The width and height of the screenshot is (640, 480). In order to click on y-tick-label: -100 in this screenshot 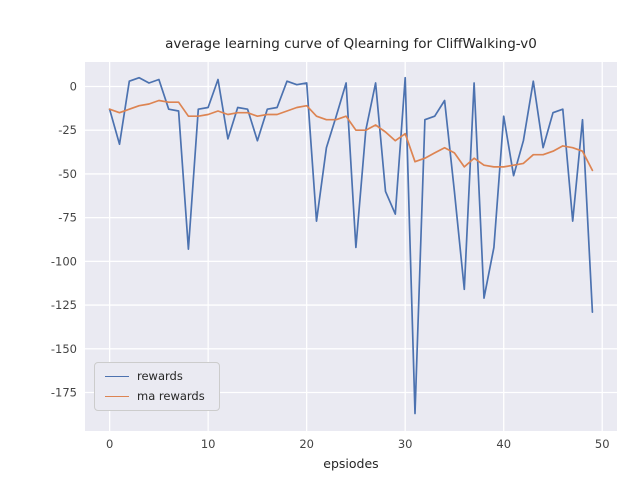, I will do `click(64, 261)`.